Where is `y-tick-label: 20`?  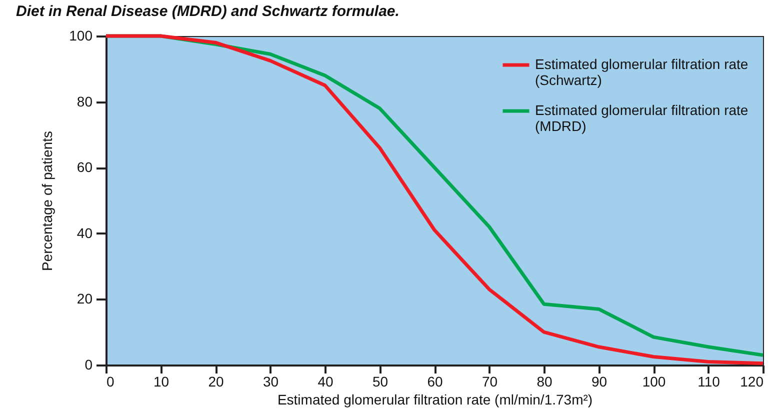 y-tick-label: 20 is located at coordinates (84, 298).